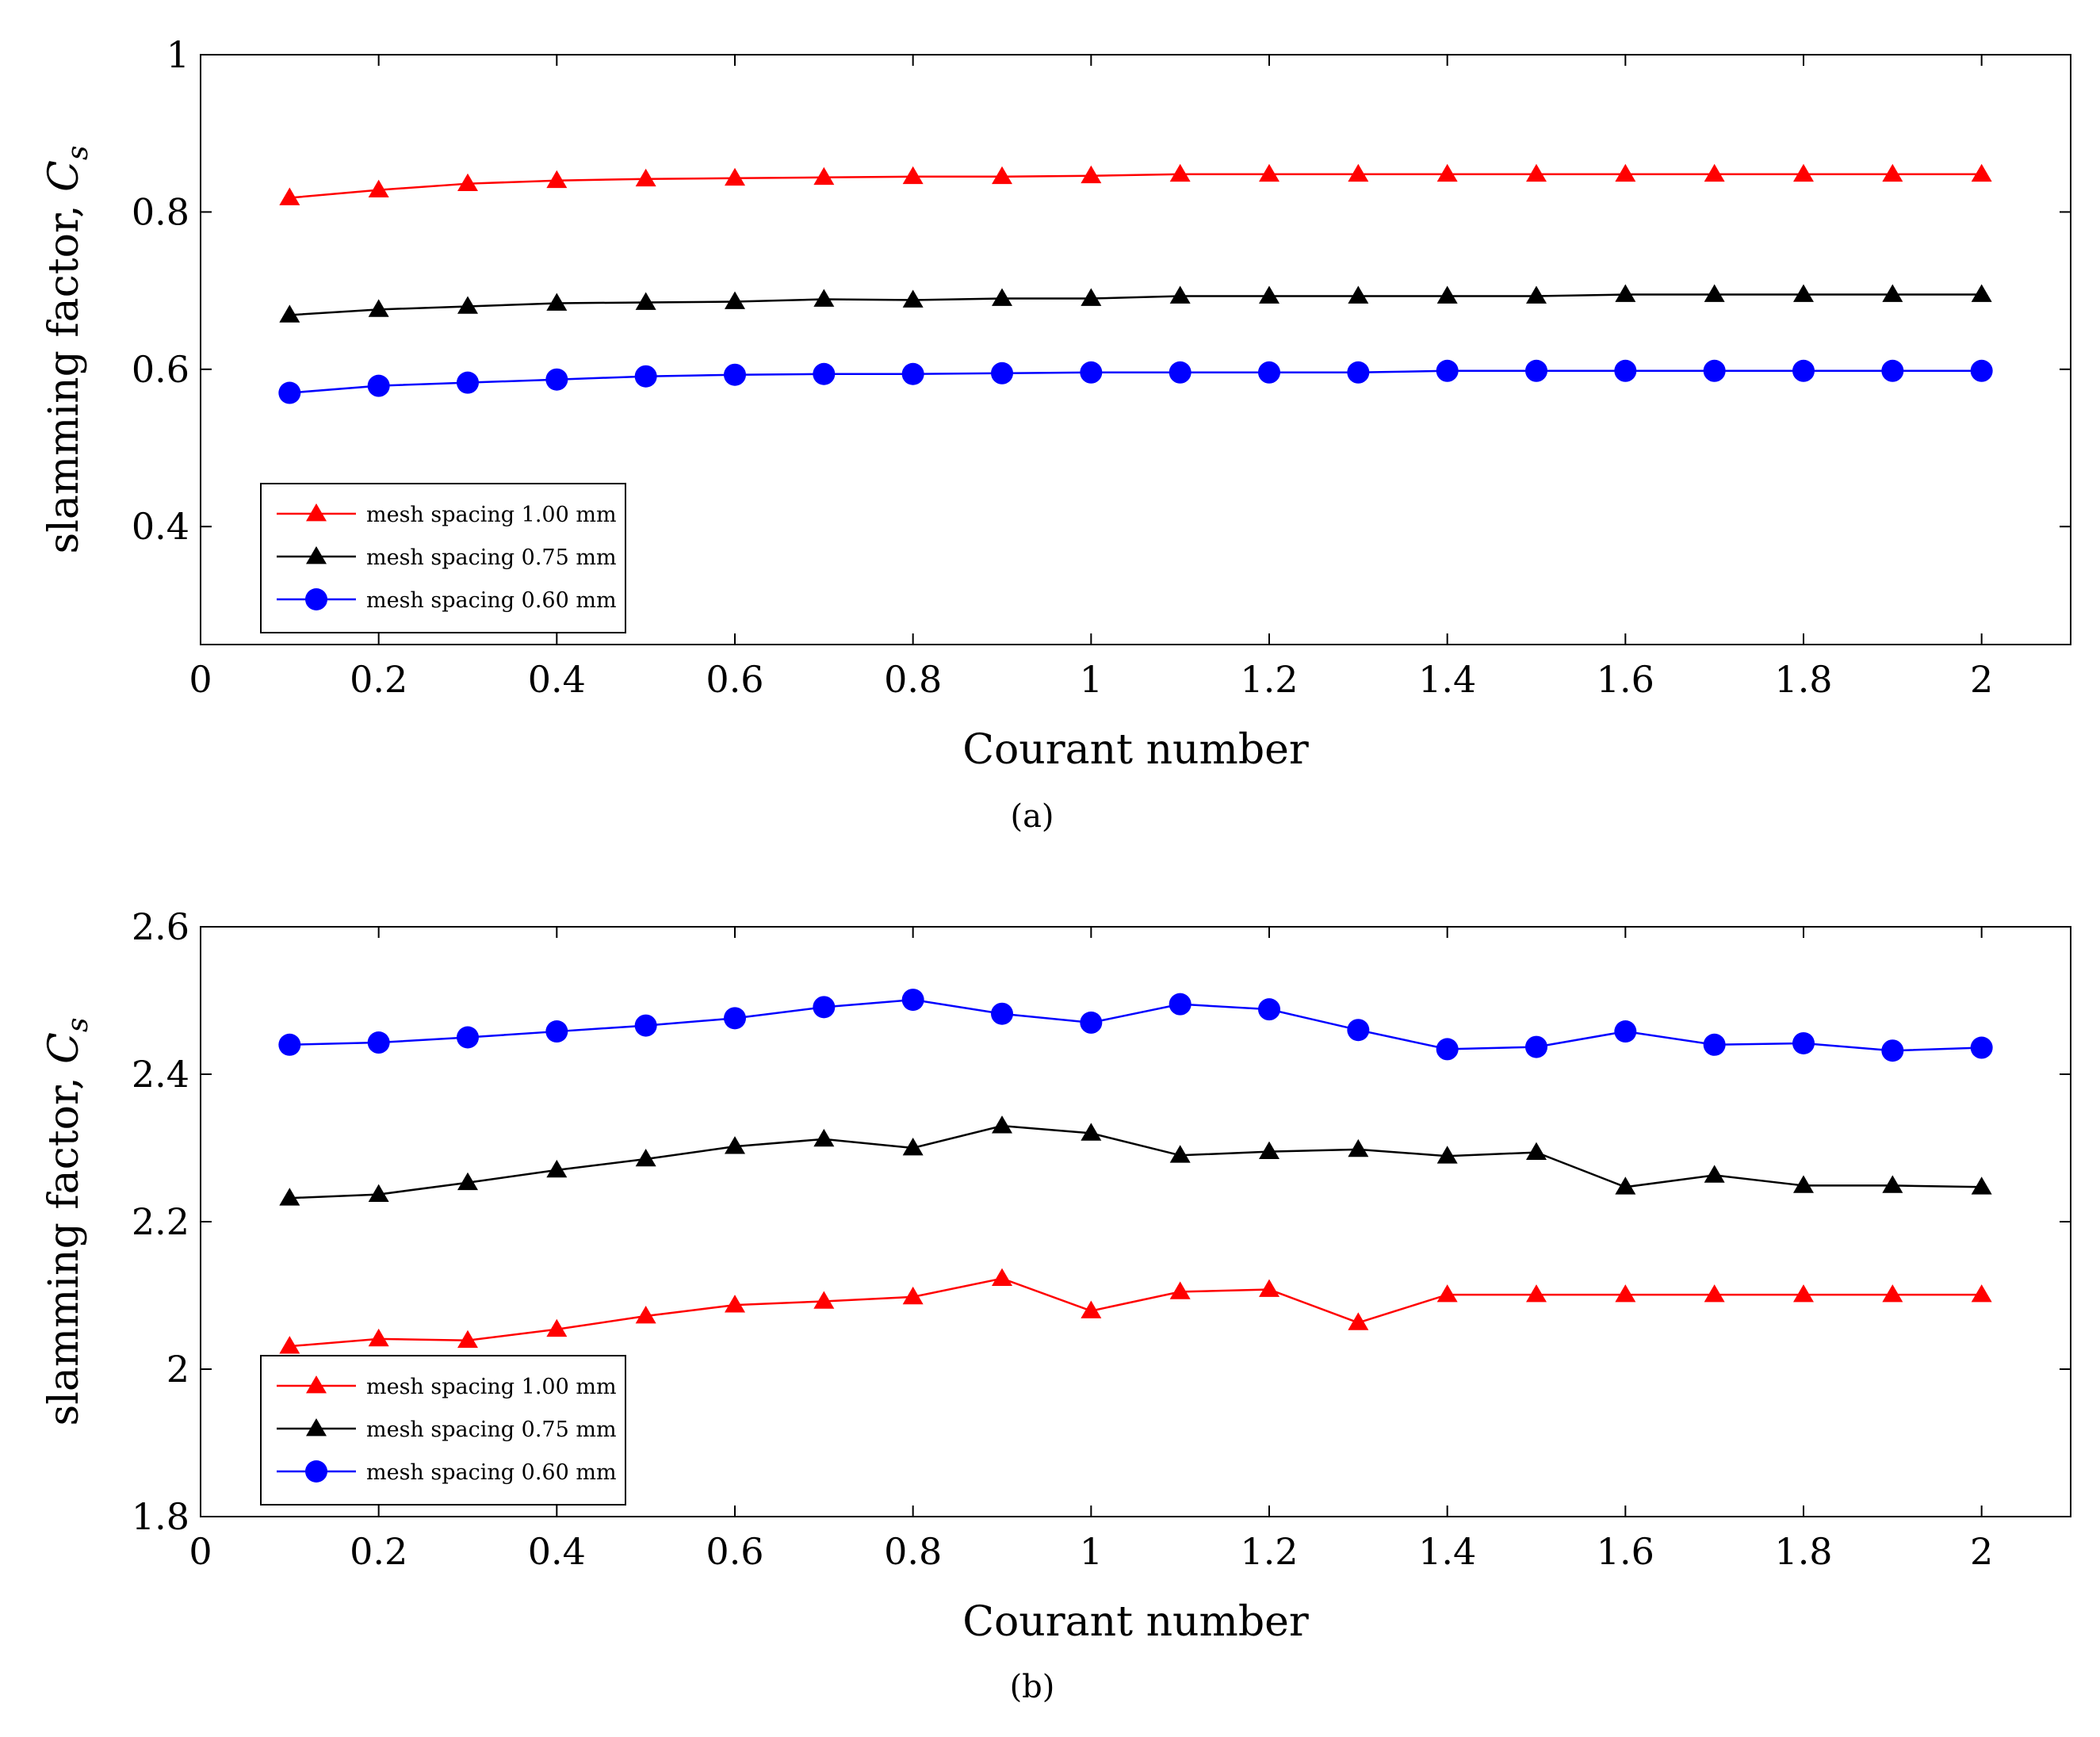  Describe the element at coordinates (378, 679) in the screenshot. I see `x-tick-label: 0.2` at that location.